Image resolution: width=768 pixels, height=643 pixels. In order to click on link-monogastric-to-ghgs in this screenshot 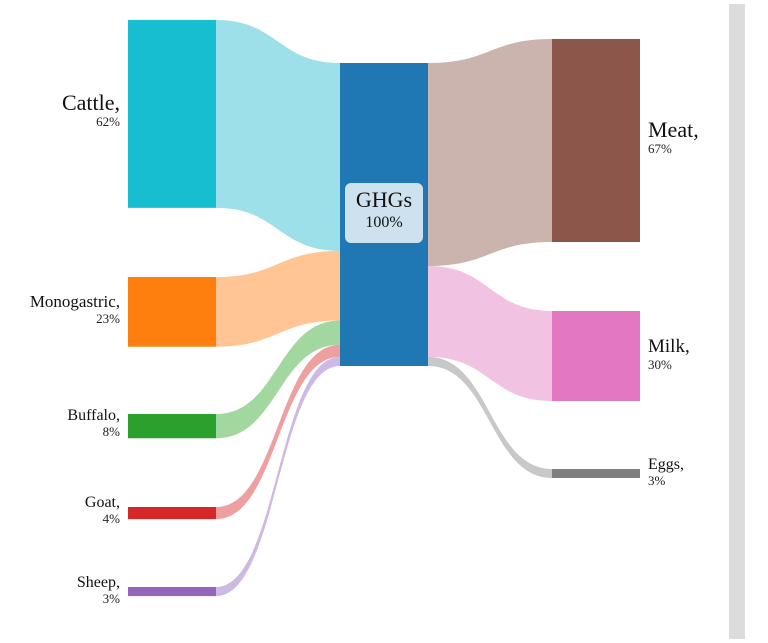, I will do `click(278, 298)`.